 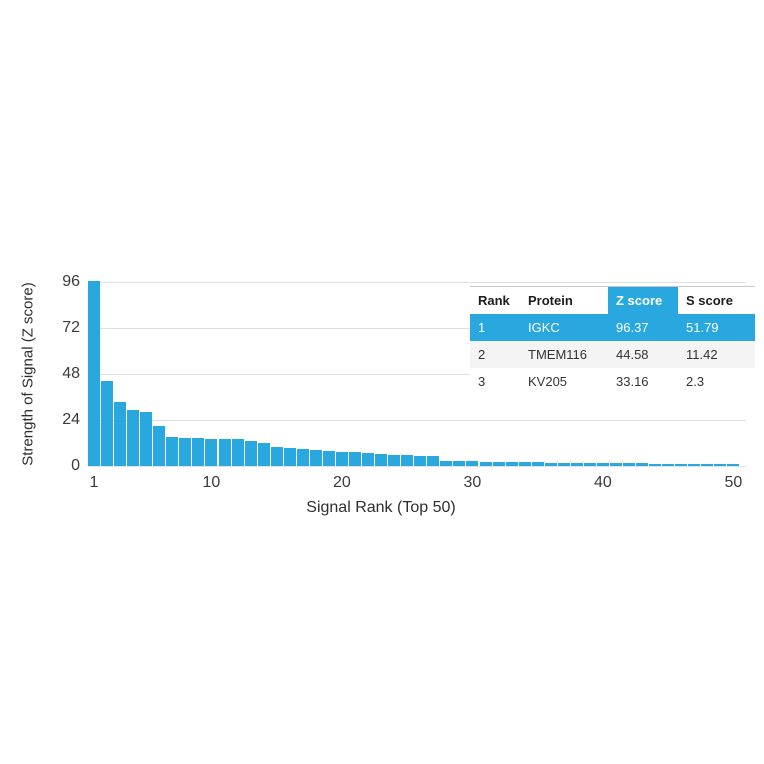 I want to click on cell-rank: 3, so click(x=482, y=381).